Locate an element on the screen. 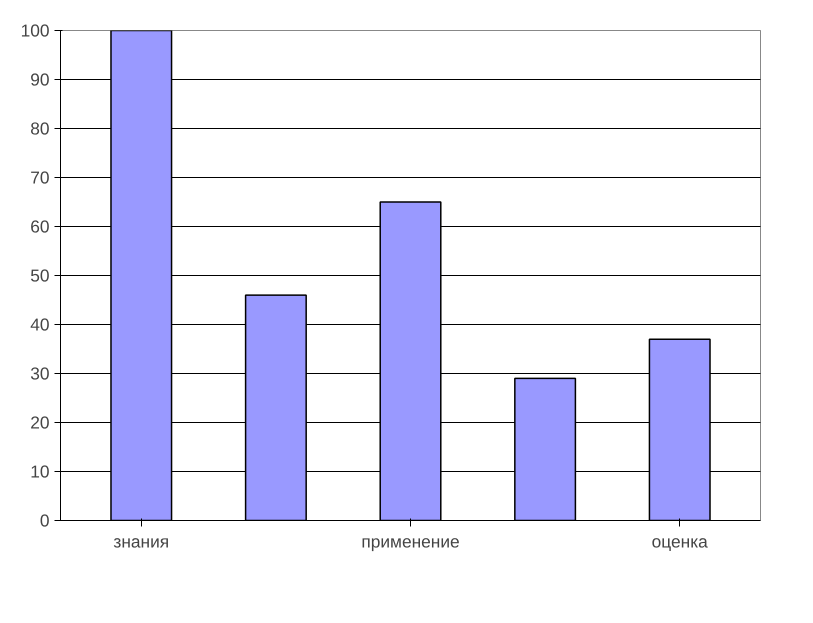 This screenshot has height=623, width=813. x-tick-label: знания is located at coordinates (141, 542).